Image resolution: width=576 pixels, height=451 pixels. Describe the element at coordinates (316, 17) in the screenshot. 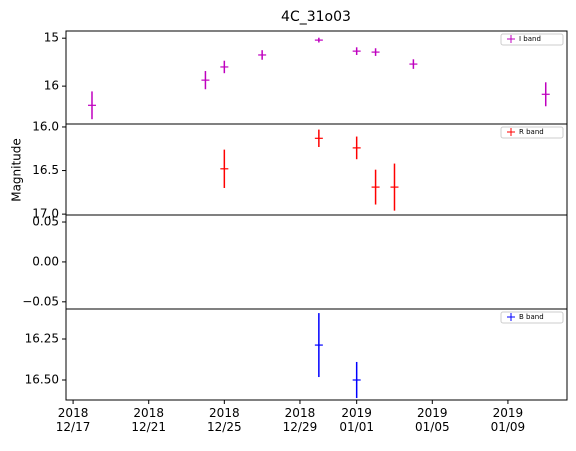

I see `chart-title: 4C_31o03` at that location.